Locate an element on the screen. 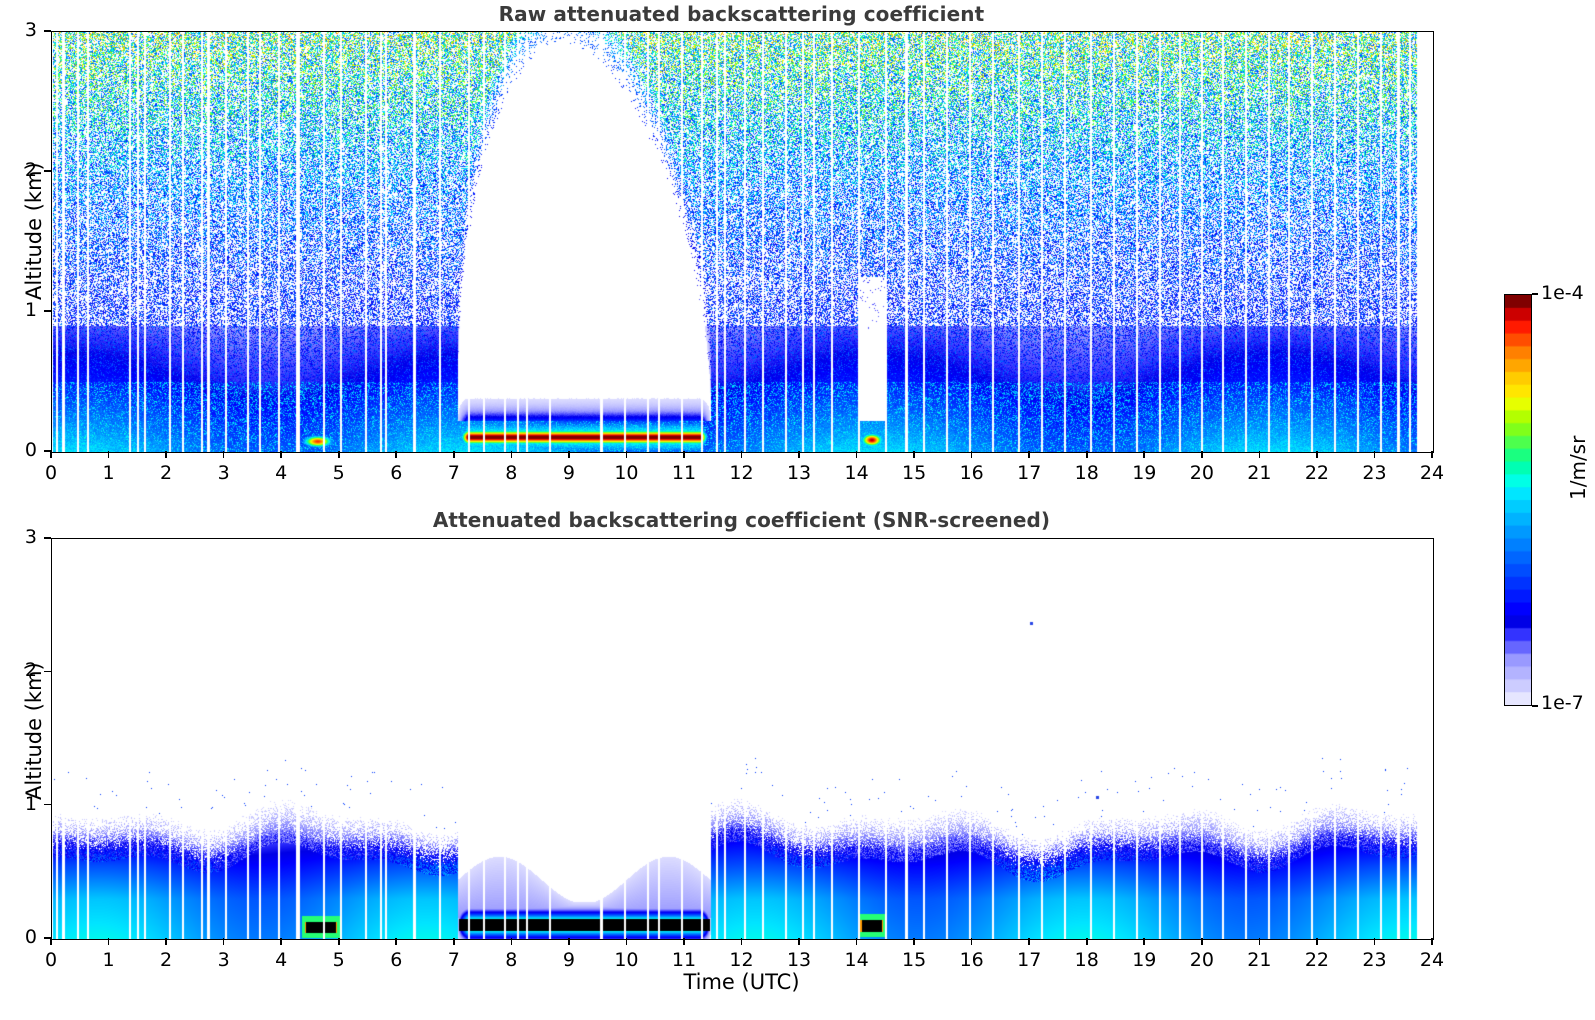 The width and height of the screenshot is (1595, 1020). x-axis-label: Time (UTC) is located at coordinates (741, 982).